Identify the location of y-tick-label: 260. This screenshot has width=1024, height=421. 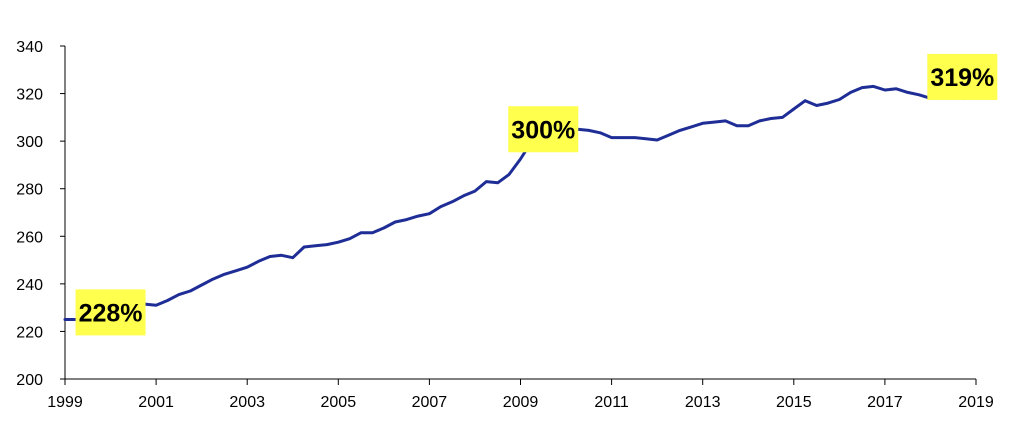
(29, 237).